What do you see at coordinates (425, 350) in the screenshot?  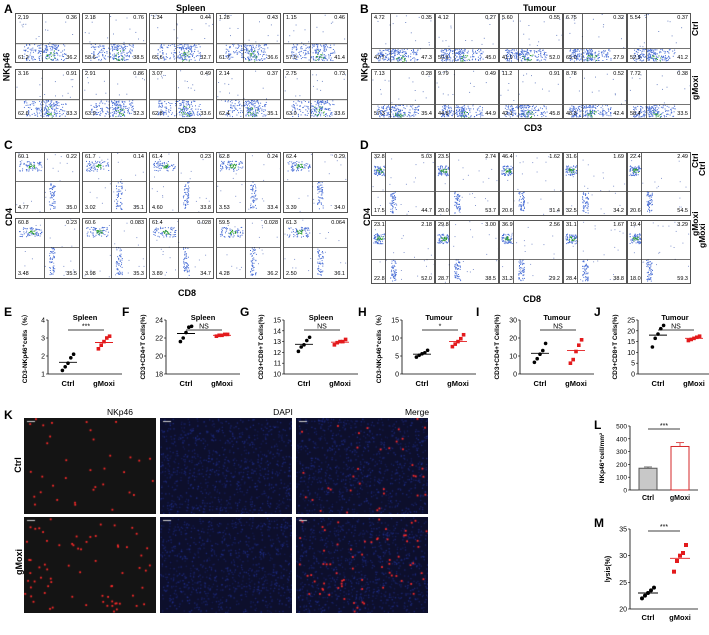 I see `scatter-panel-h: Tumour 0 5 10 15 CD3-NKp46⁺cells（%） * Ctrl gMoxi` at bounding box center [425, 350].